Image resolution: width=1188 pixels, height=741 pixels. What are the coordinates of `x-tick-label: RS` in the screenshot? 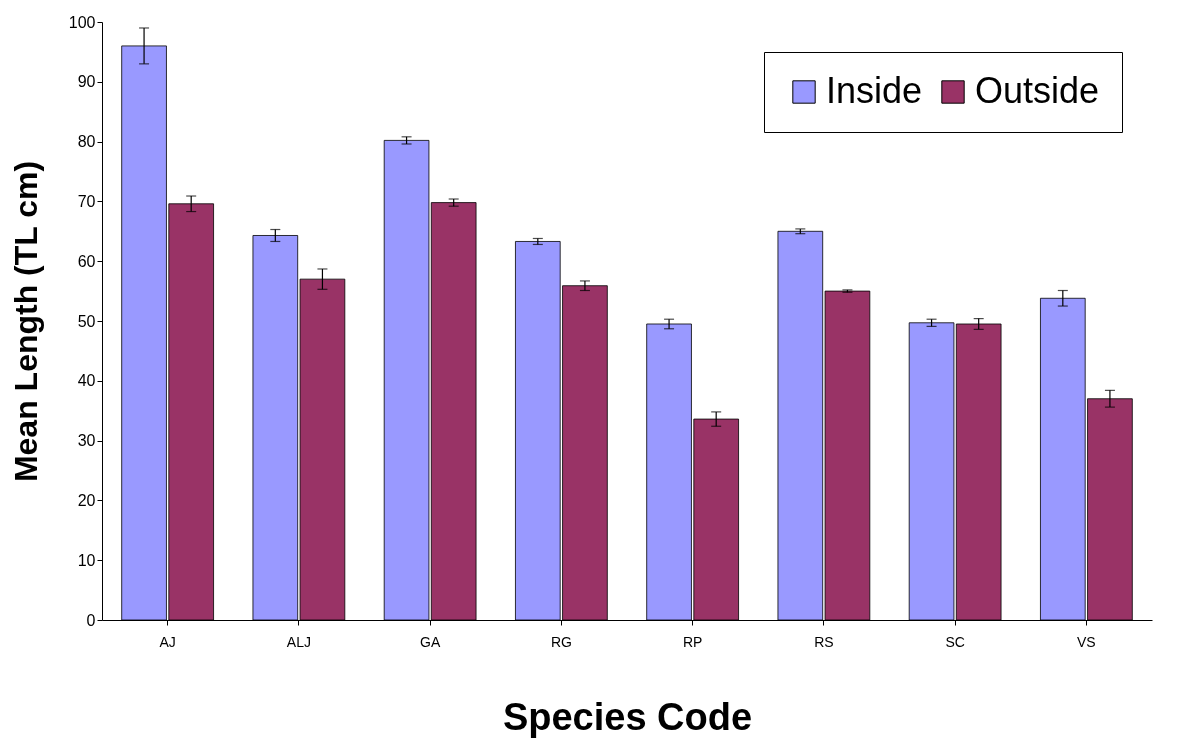 It's located at (824, 641).